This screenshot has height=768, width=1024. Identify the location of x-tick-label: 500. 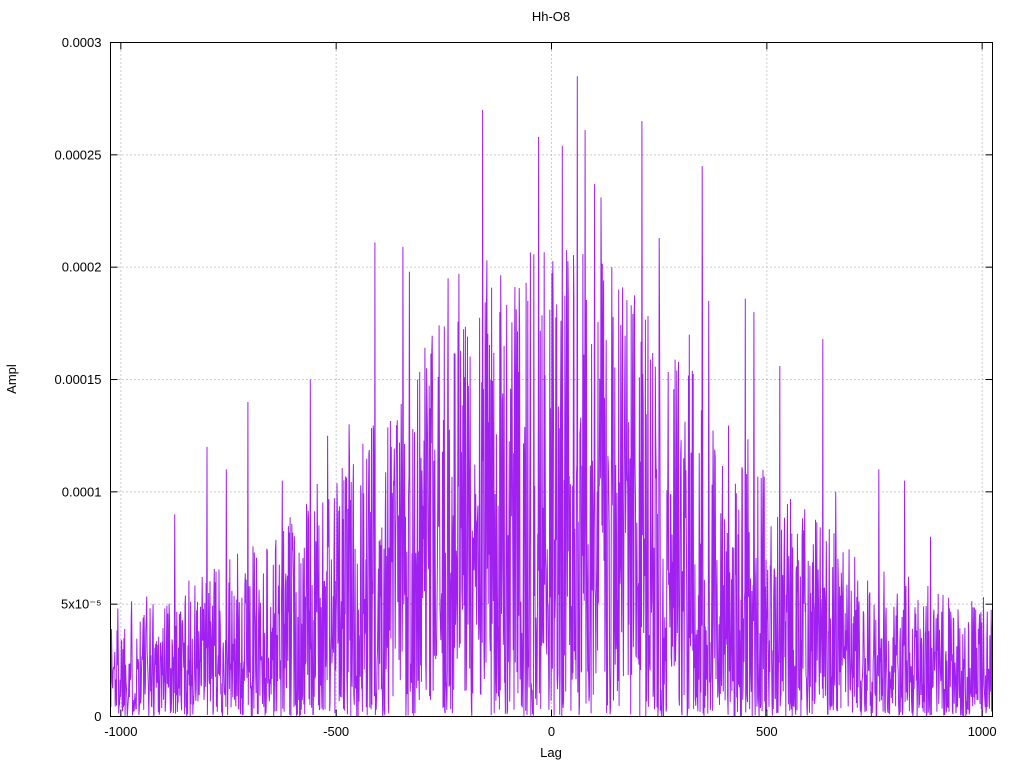
(767, 731).